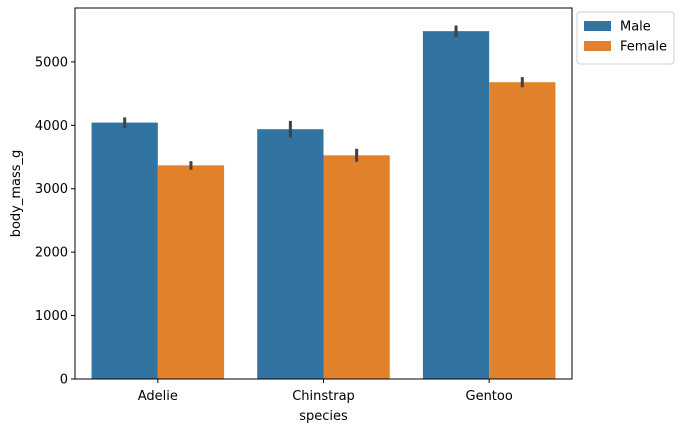 Image resolution: width=687 pixels, height=432 pixels. I want to click on y-tick-label: 4000, so click(51, 126).